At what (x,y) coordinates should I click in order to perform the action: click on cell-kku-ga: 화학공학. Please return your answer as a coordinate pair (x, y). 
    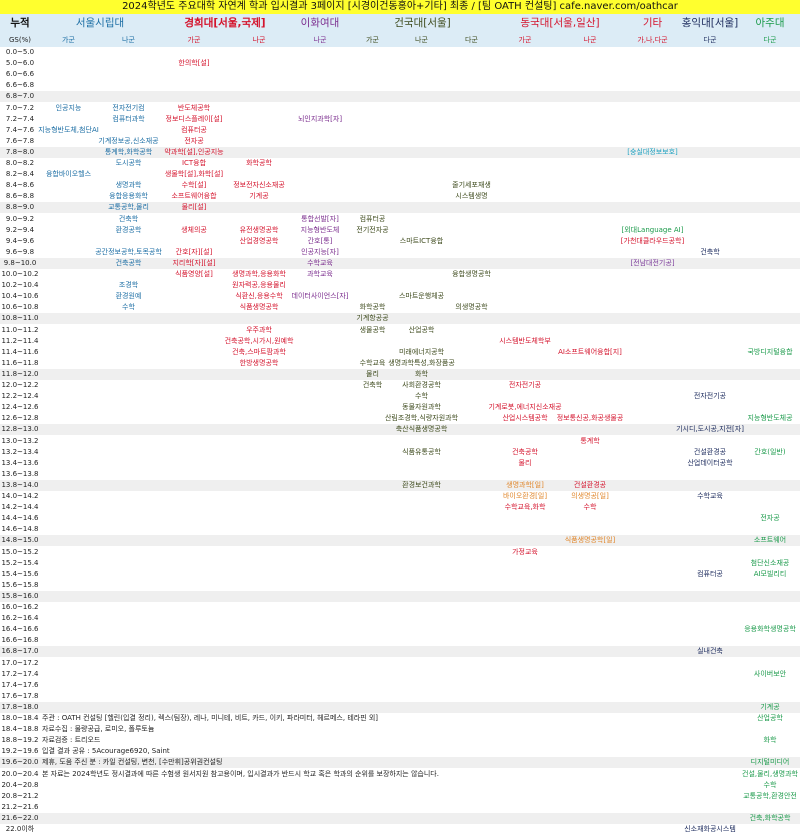
    Looking at the image, I should click on (372, 307).